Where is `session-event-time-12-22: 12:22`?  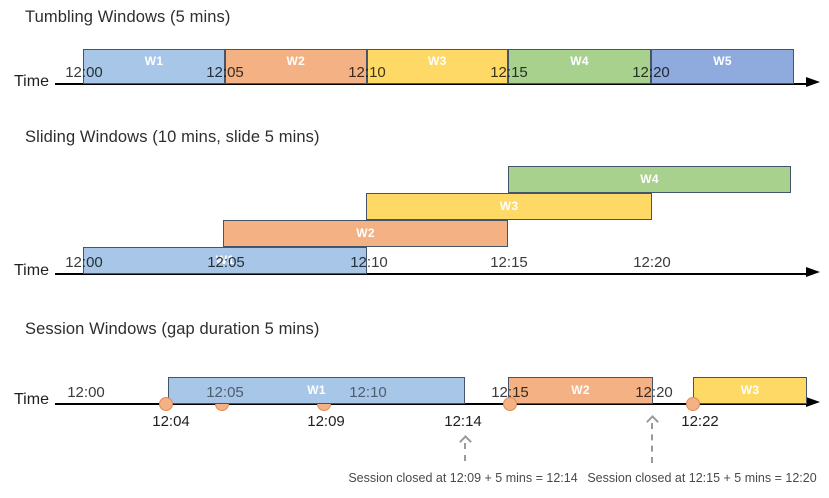
session-event-time-12-22: 12:22 is located at coordinates (700, 421).